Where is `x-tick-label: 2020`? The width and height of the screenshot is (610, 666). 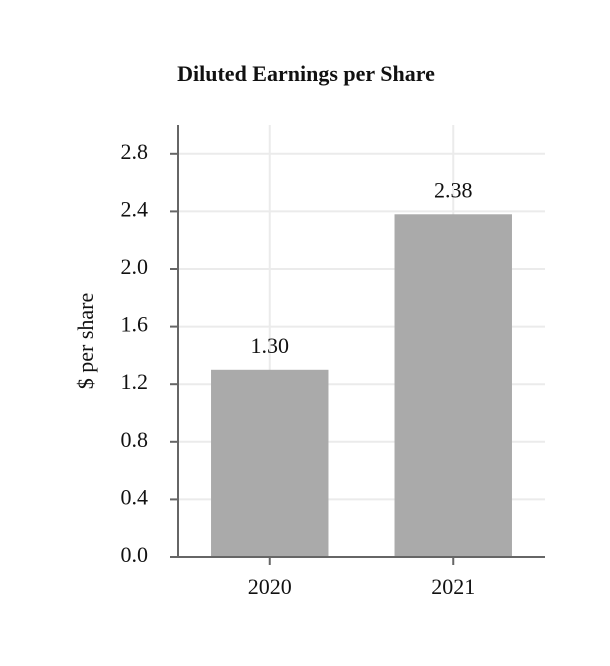 x-tick-label: 2020 is located at coordinates (270, 586).